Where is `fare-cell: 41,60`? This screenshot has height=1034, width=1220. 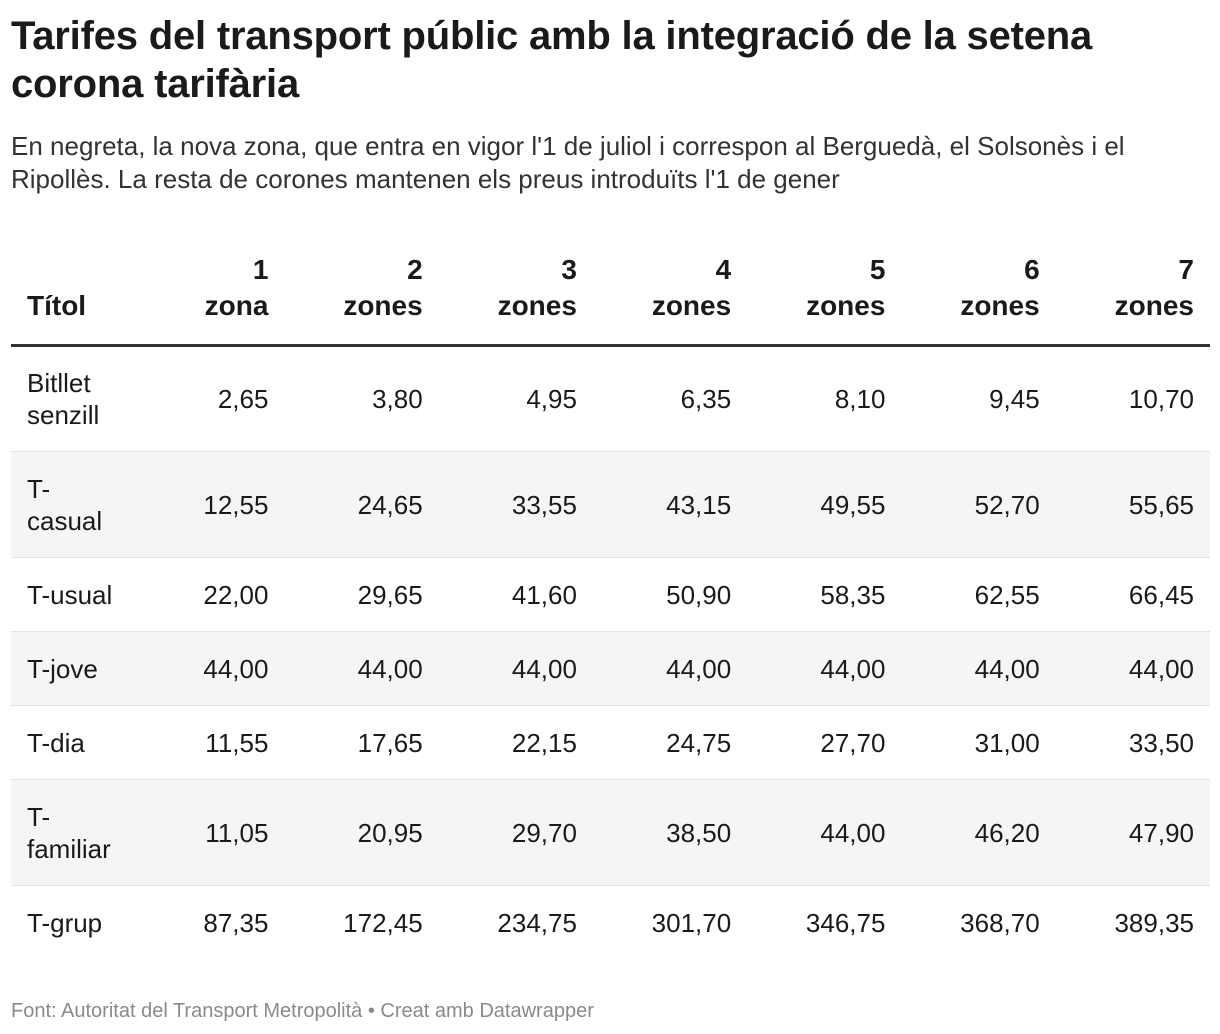
fare-cell: 41,60 is located at coordinates (544, 594).